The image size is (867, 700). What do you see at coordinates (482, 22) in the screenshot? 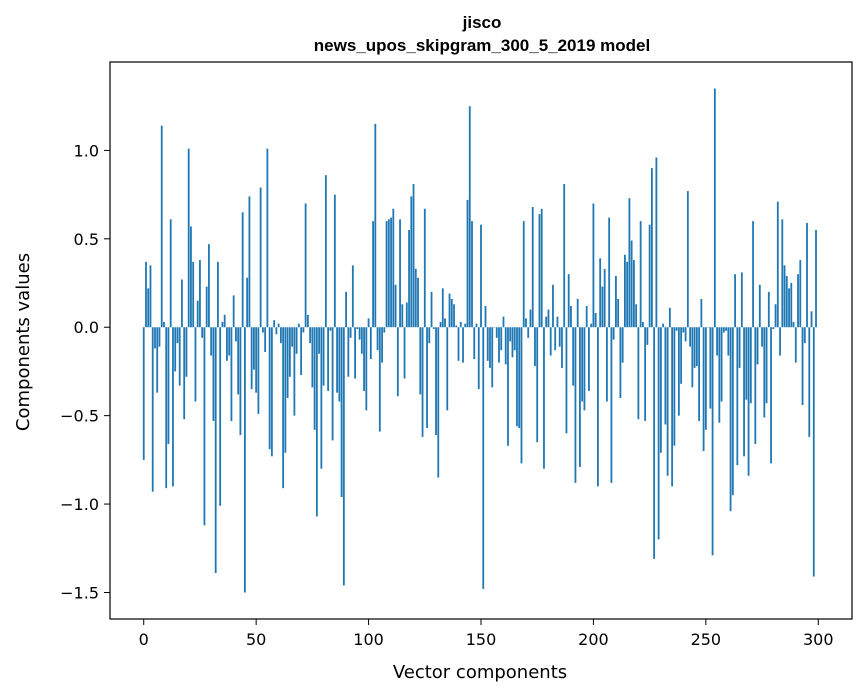
I see `chart-title-line1: jisco` at bounding box center [482, 22].